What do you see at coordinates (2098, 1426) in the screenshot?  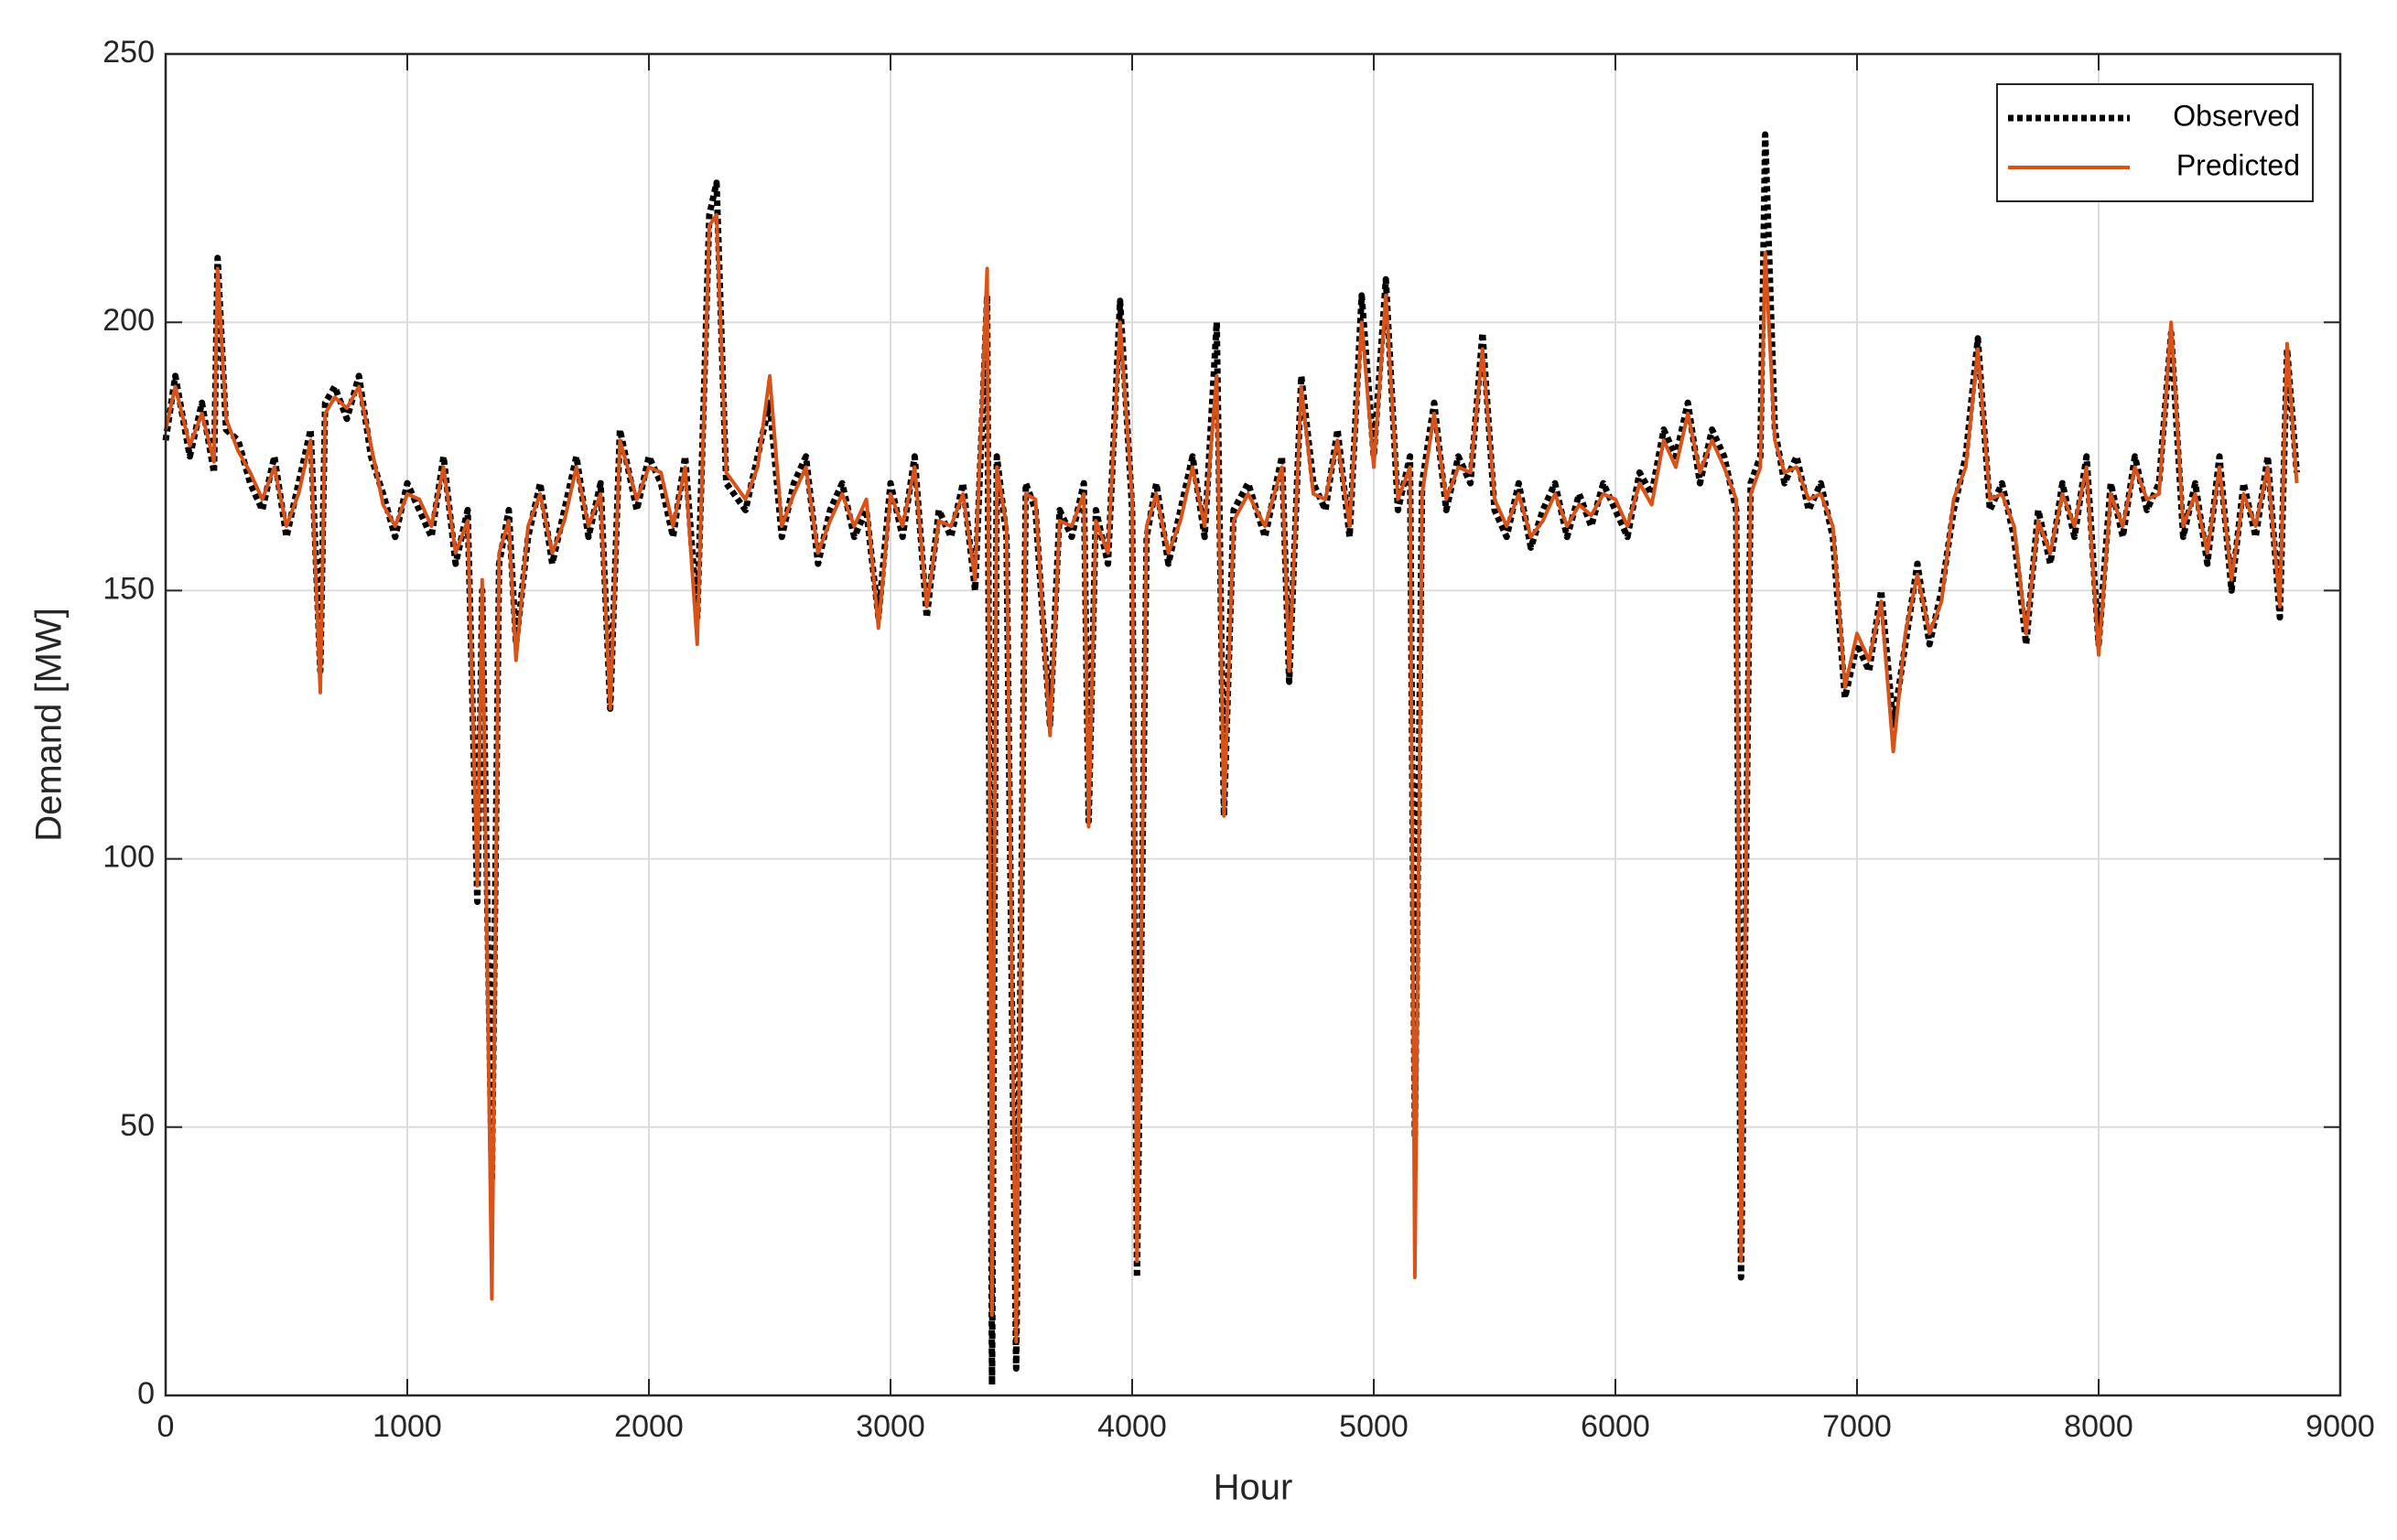 I see `x-tick-label: 8000` at bounding box center [2098, 1426].